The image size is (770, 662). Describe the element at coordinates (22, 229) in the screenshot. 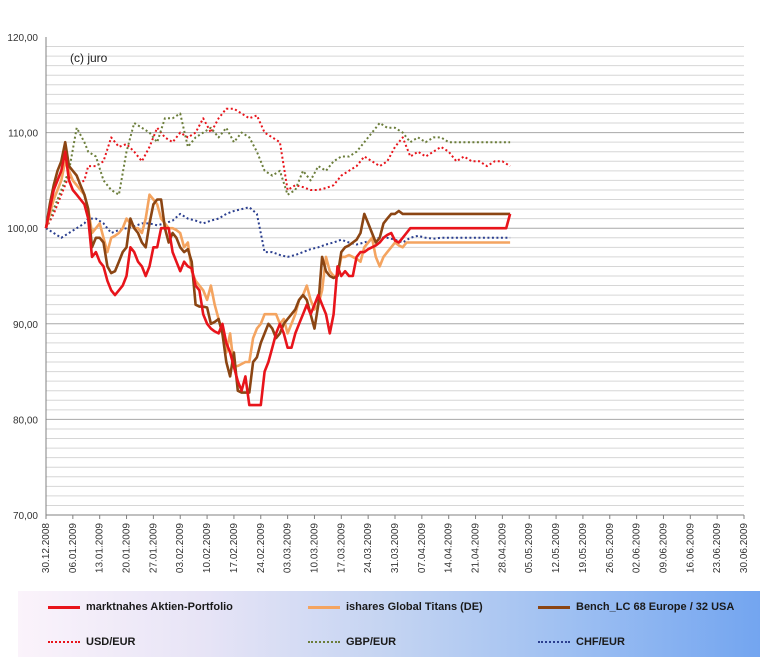

I see `y-tick-label: 100,00` at that location.